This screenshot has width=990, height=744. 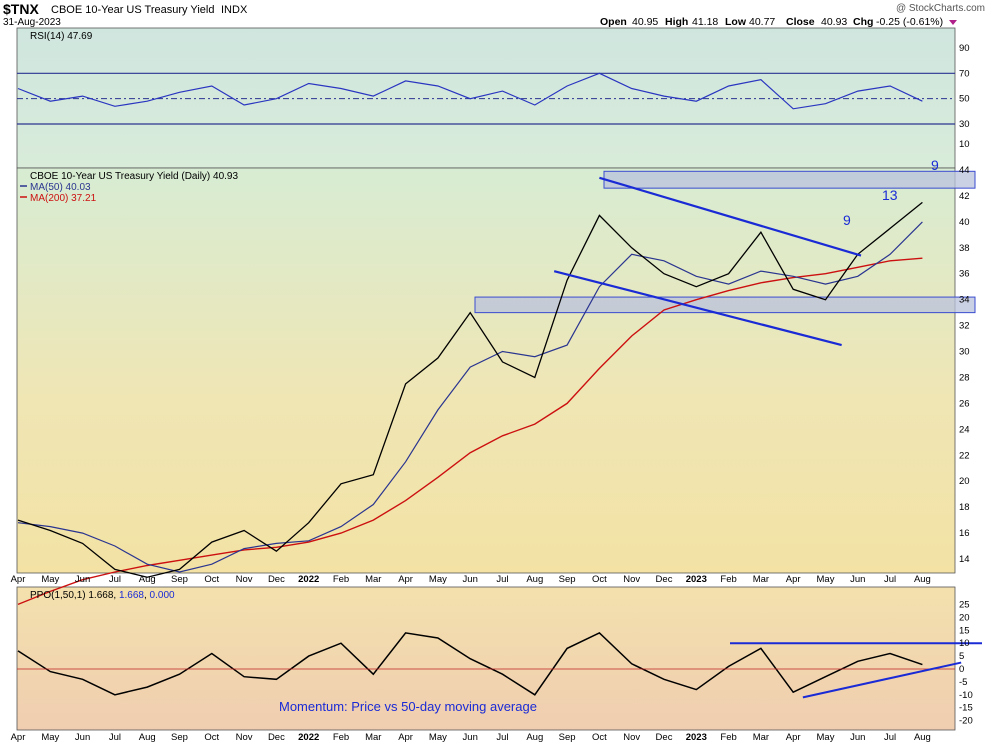 I want to click on price-tick-label-top: 10, so click(x=964, y=144).